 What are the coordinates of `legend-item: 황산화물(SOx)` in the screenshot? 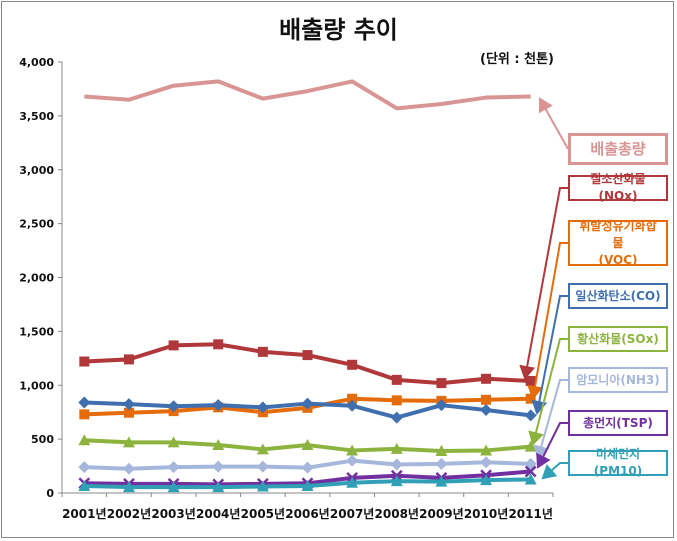 It's located at (618, 339).